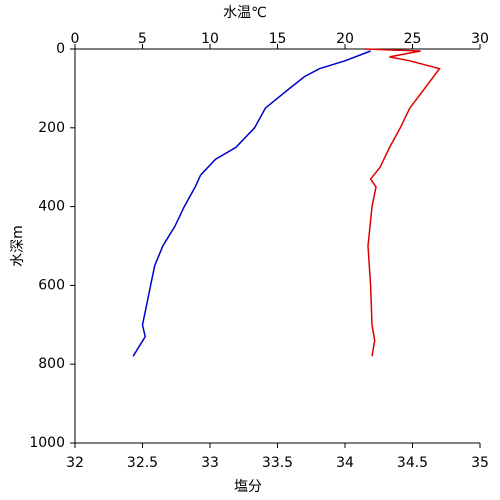  What do you see at coordinates (60, 49) in the screenshot?
I see `y-tick-label: 0` at bounding box center [60, 49].